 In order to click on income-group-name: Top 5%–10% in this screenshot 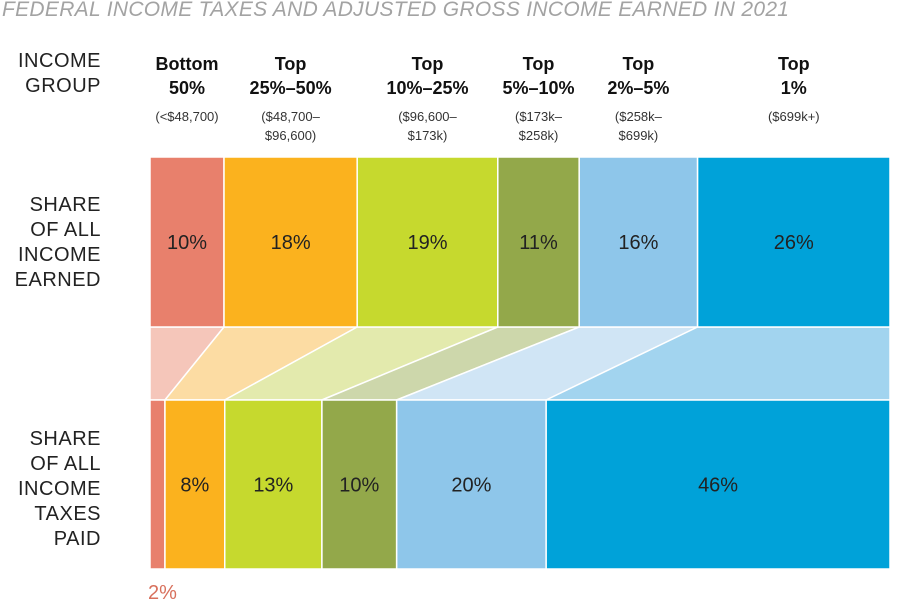, I will do `click(538, 76)`.